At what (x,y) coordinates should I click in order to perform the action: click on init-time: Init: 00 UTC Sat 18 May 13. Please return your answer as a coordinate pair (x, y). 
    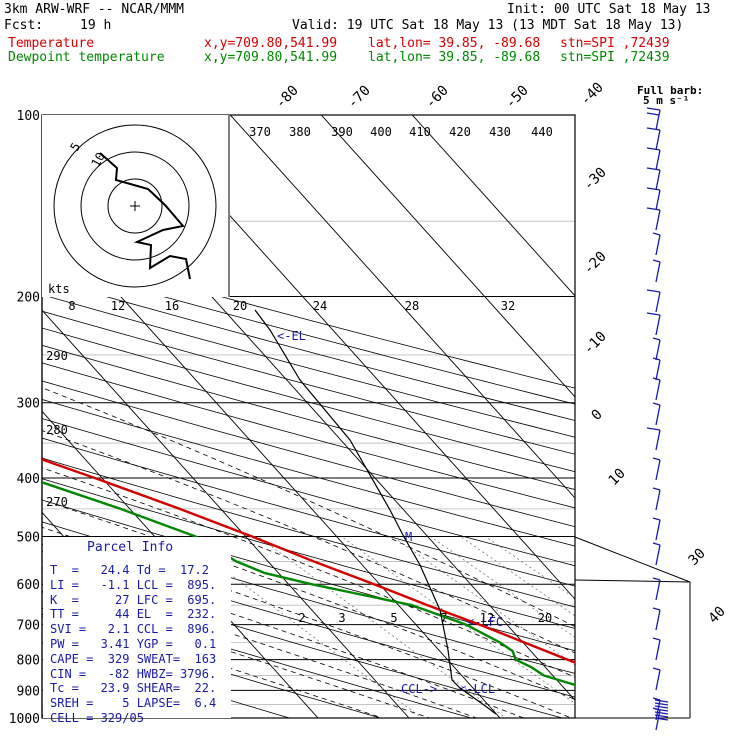
    Looking at the image, I should click on (609, 9).